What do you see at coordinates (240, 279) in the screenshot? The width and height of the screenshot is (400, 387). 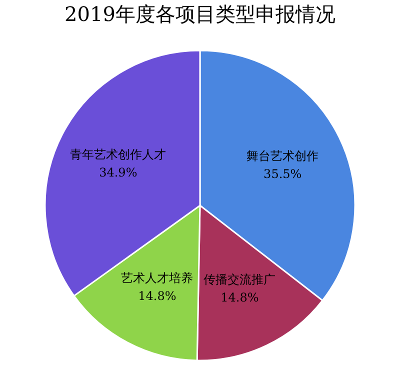 I see `slice-label: 传播交流推广` at bounding box center [240, 279].